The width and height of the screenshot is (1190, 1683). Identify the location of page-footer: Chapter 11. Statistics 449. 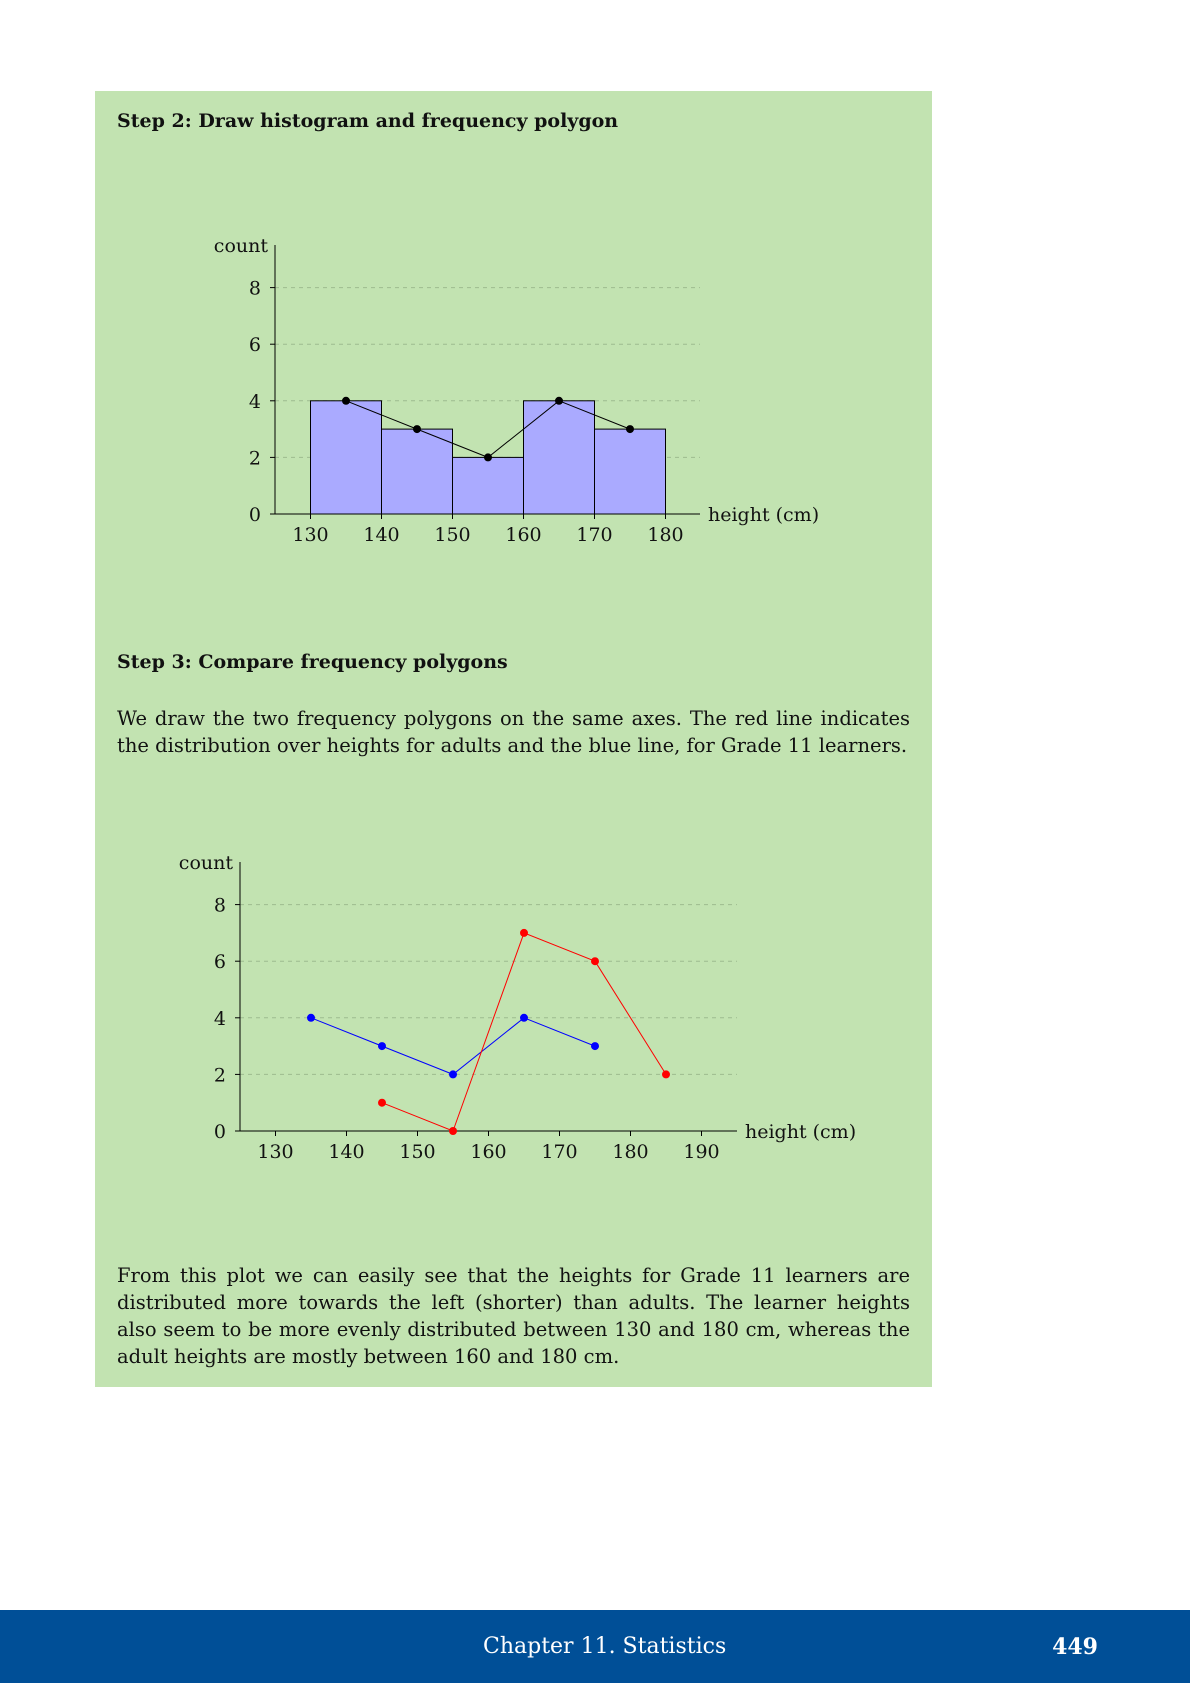
(595, 1646).